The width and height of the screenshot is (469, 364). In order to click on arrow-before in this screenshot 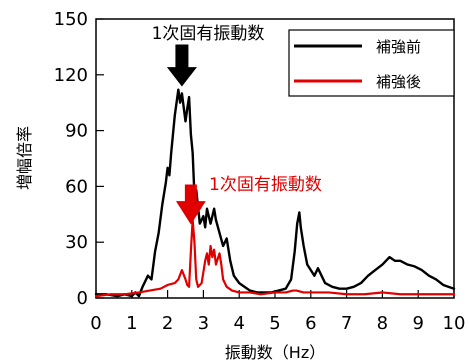, I will do `click(181, 65)`.